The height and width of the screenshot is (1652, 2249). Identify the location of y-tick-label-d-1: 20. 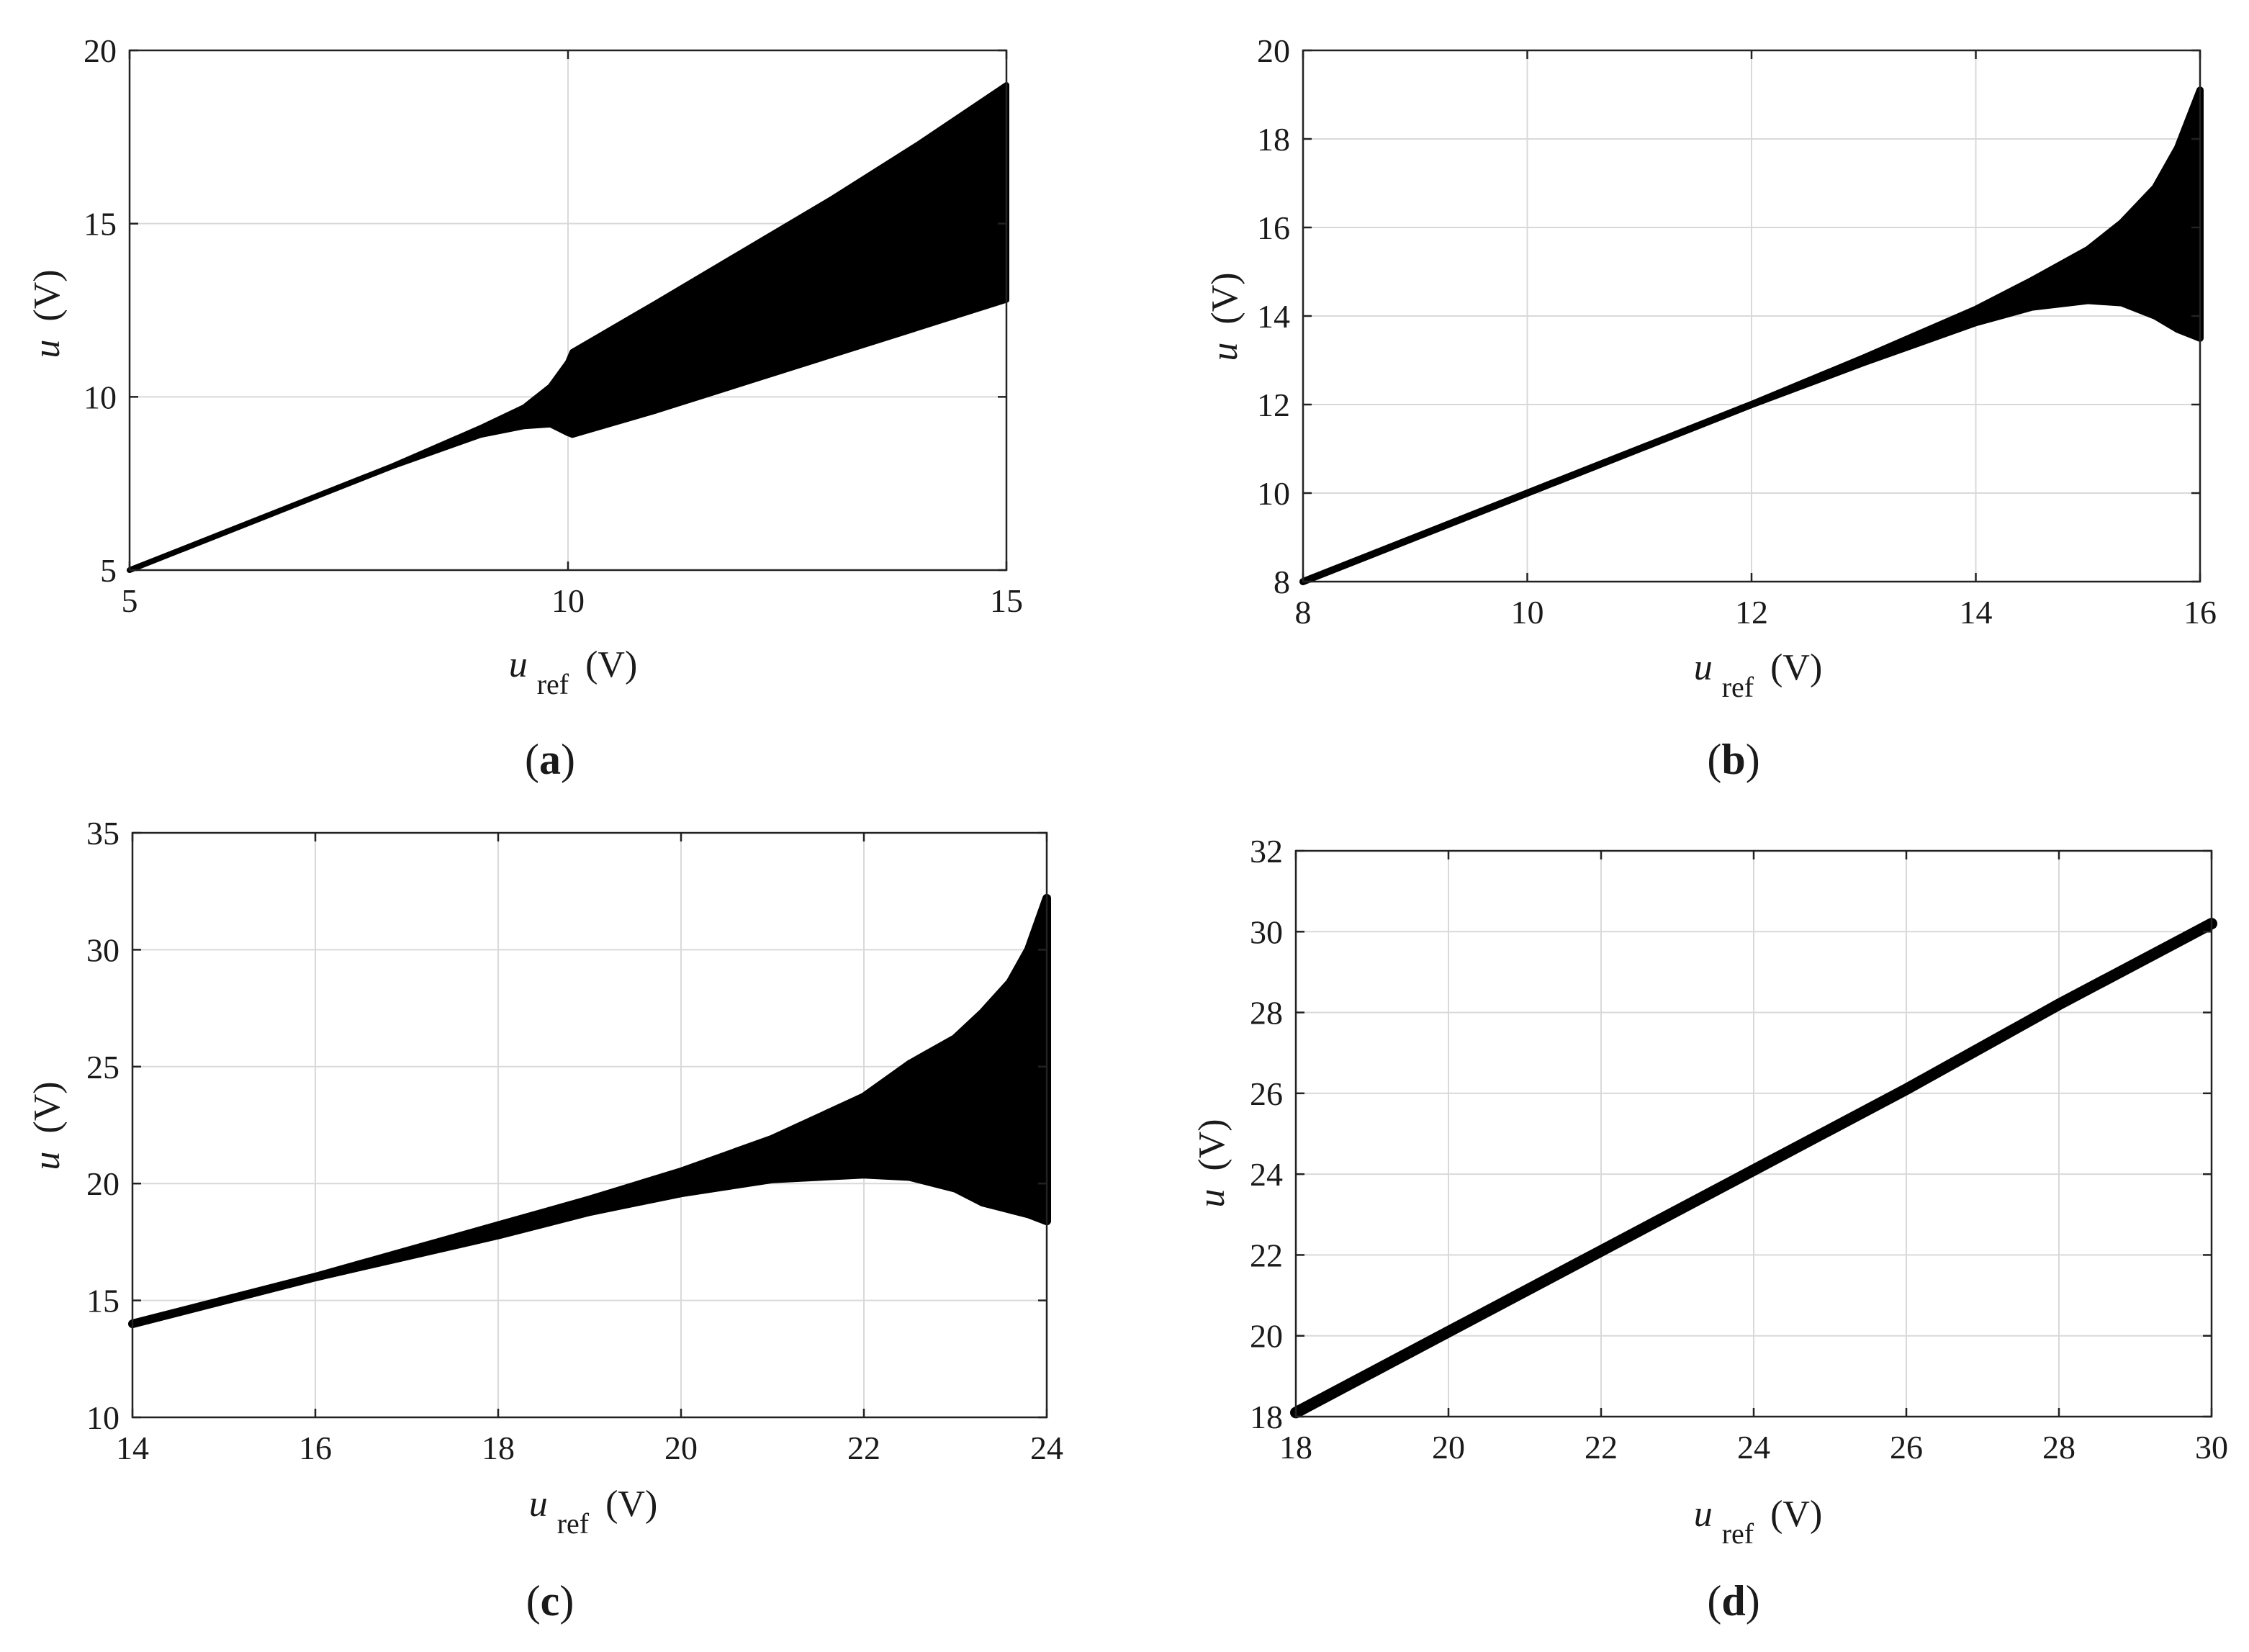
(1266, 1336).